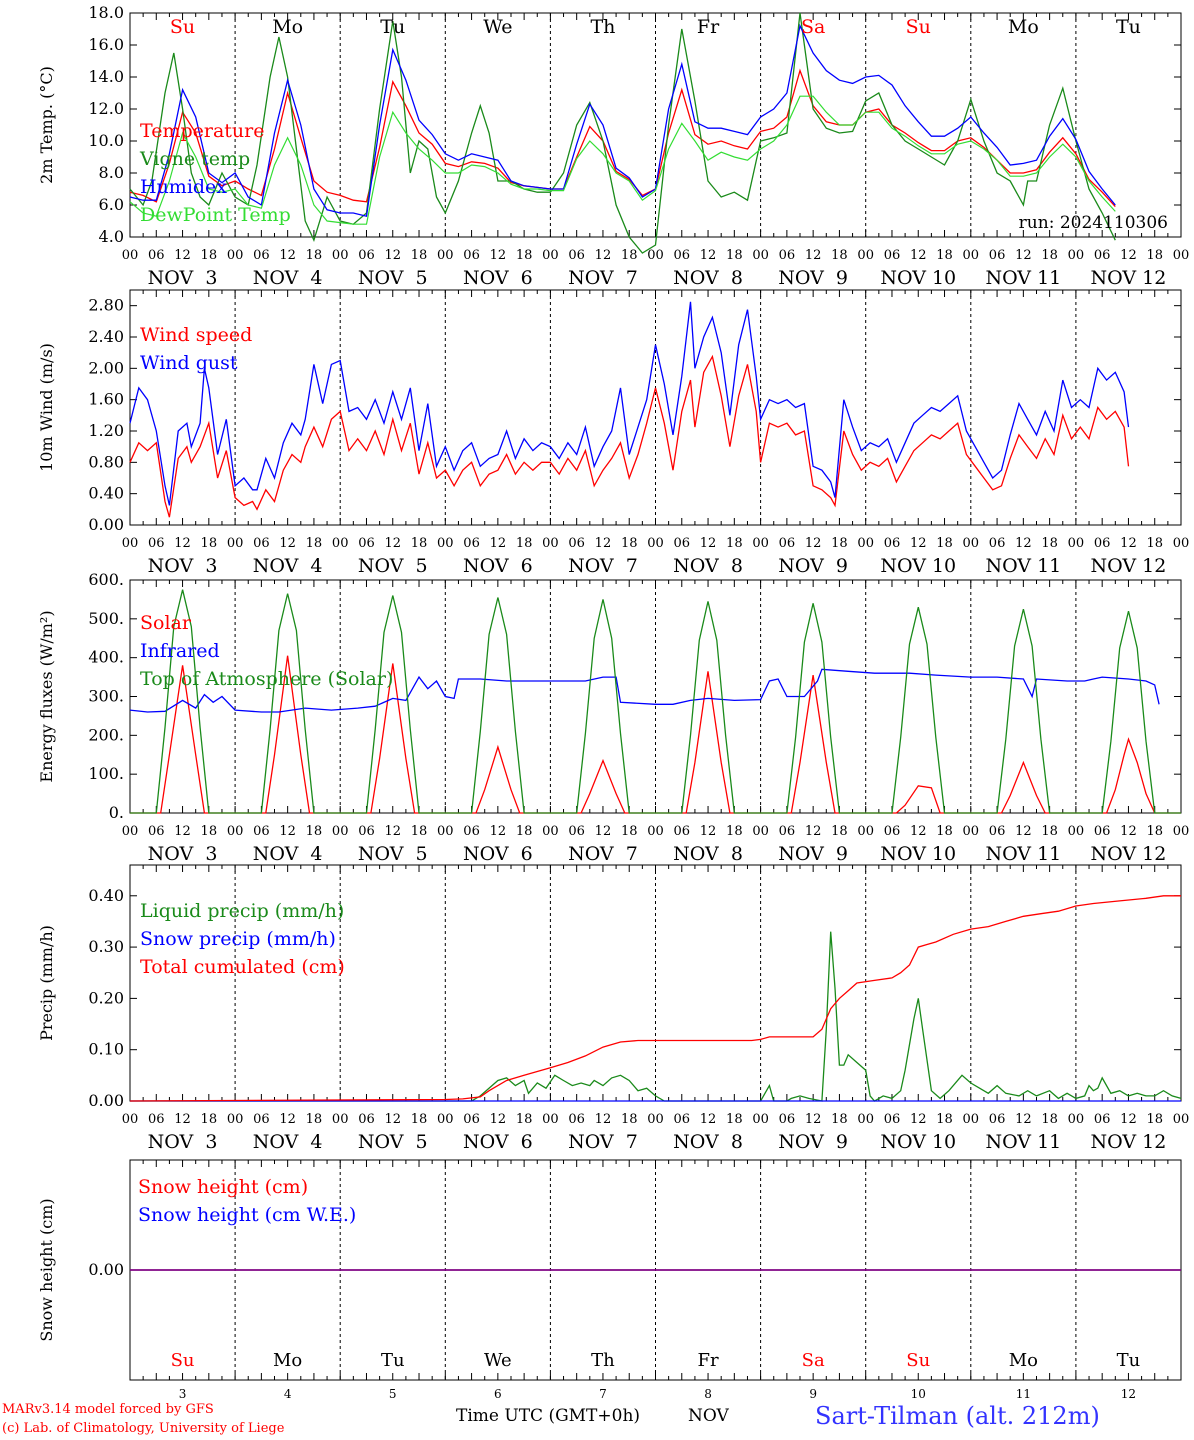  What do you see at coordinates (111, 204) in the screenshot?
I see `y-tick-label: 6.0` at bounding box center [111, 204].